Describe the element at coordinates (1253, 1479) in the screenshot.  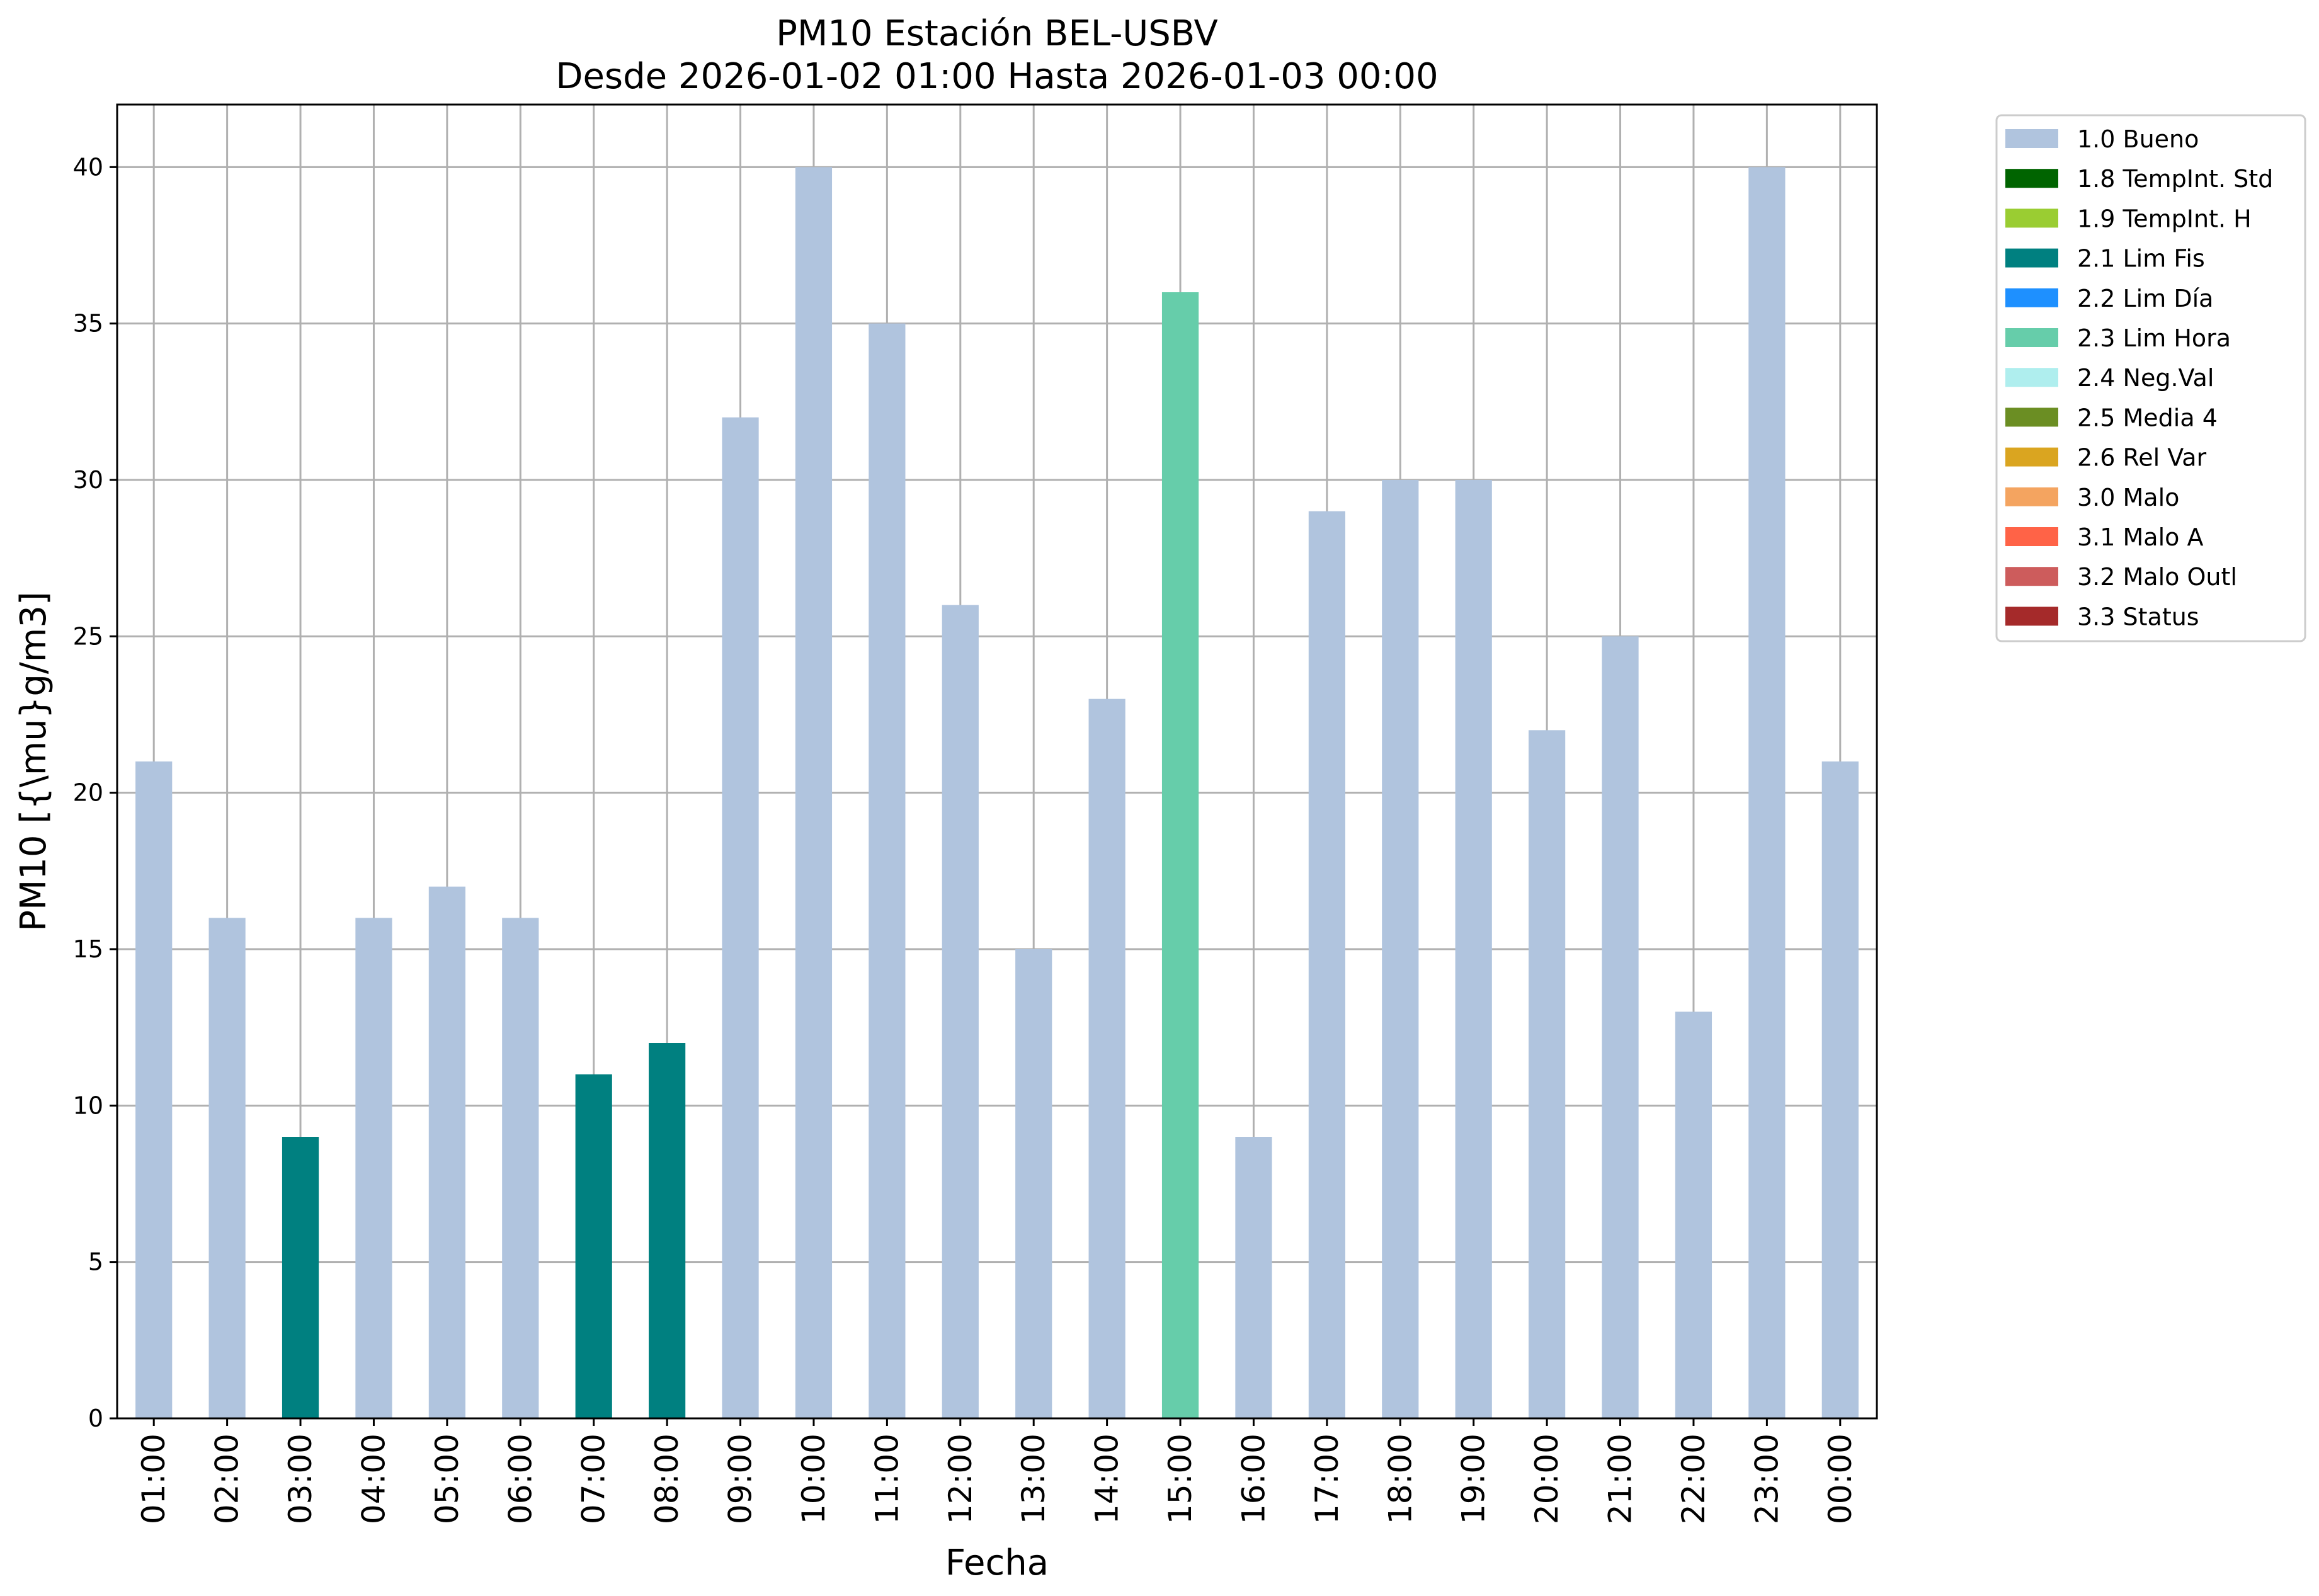
I see `x-tick-label: 16:00` at that location.